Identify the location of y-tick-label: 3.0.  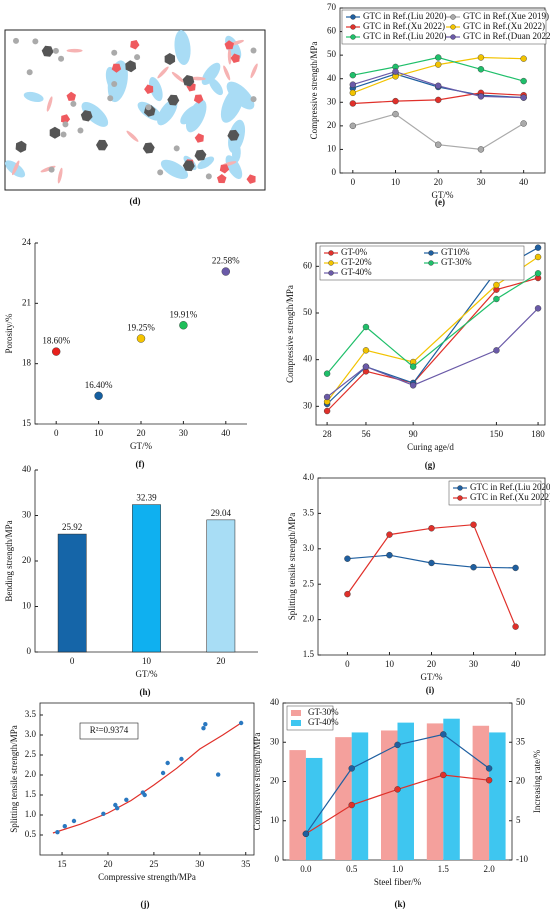
(31, 734).